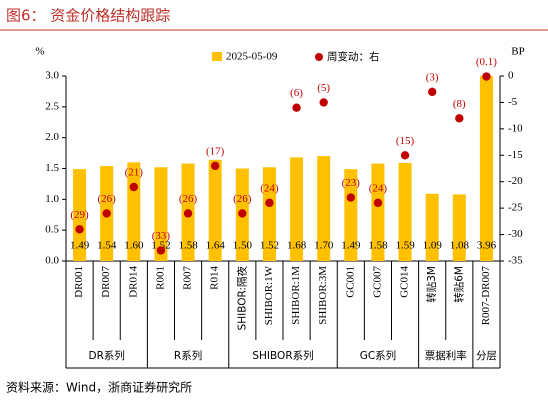 This screenshot has width=548, height=402. Describe the element at coordinates (160, 278) in the screenshot. I see `x-tick-label: R001` at that location.